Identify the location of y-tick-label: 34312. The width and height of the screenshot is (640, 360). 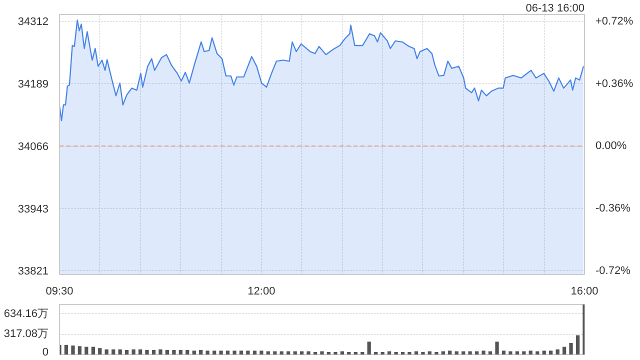
(33, 22).